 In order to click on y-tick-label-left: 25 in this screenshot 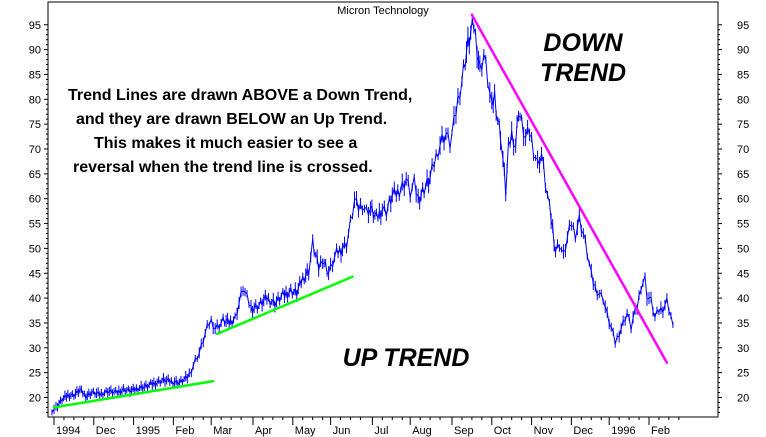, I will do `click(35, 374)`.